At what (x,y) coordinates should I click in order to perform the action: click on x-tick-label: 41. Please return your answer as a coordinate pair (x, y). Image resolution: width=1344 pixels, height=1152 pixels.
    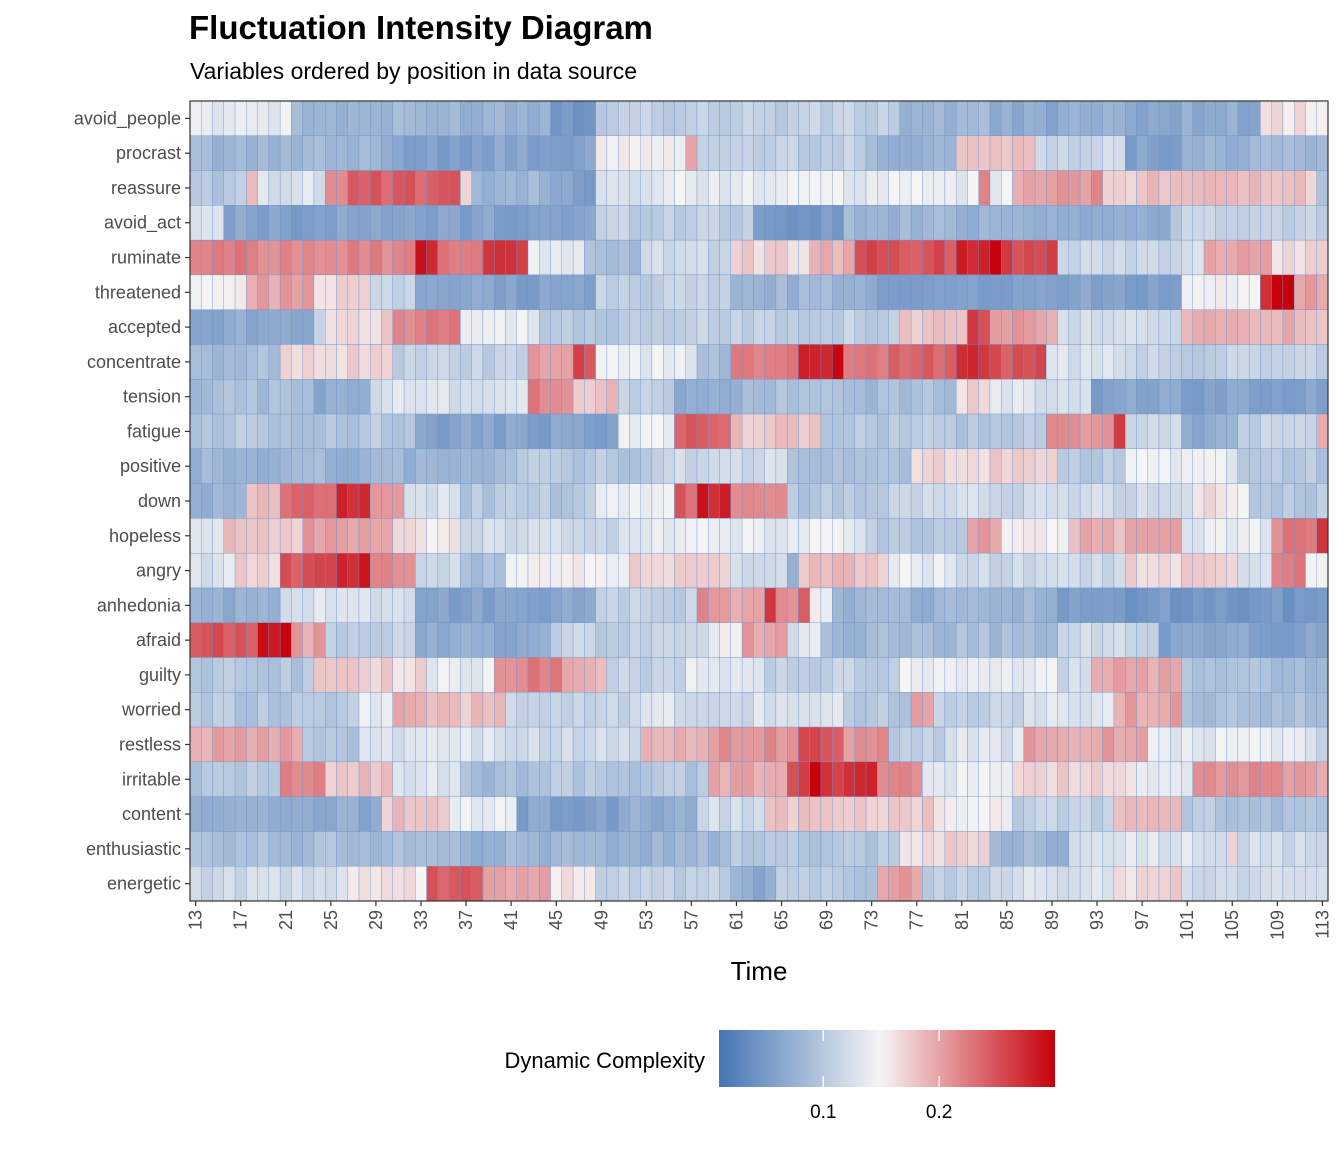
    Looking at the image, I should click on (511, 920).